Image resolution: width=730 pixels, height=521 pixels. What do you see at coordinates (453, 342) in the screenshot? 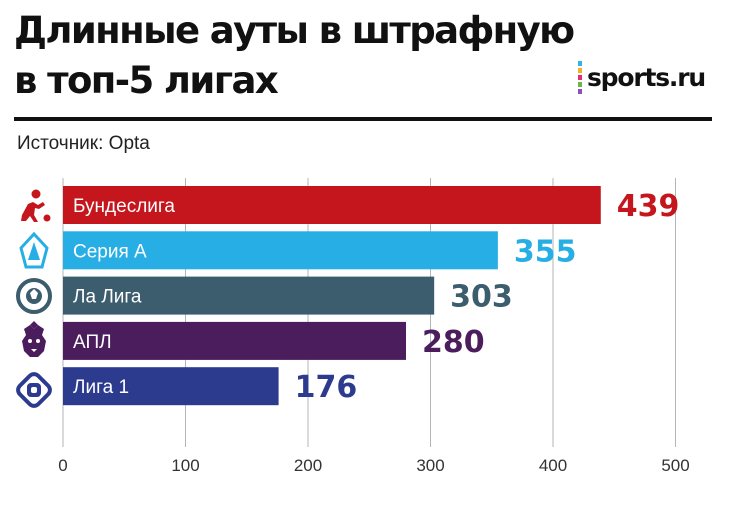
I see `bar-value-label: 280` at bounding box center [453, 342].